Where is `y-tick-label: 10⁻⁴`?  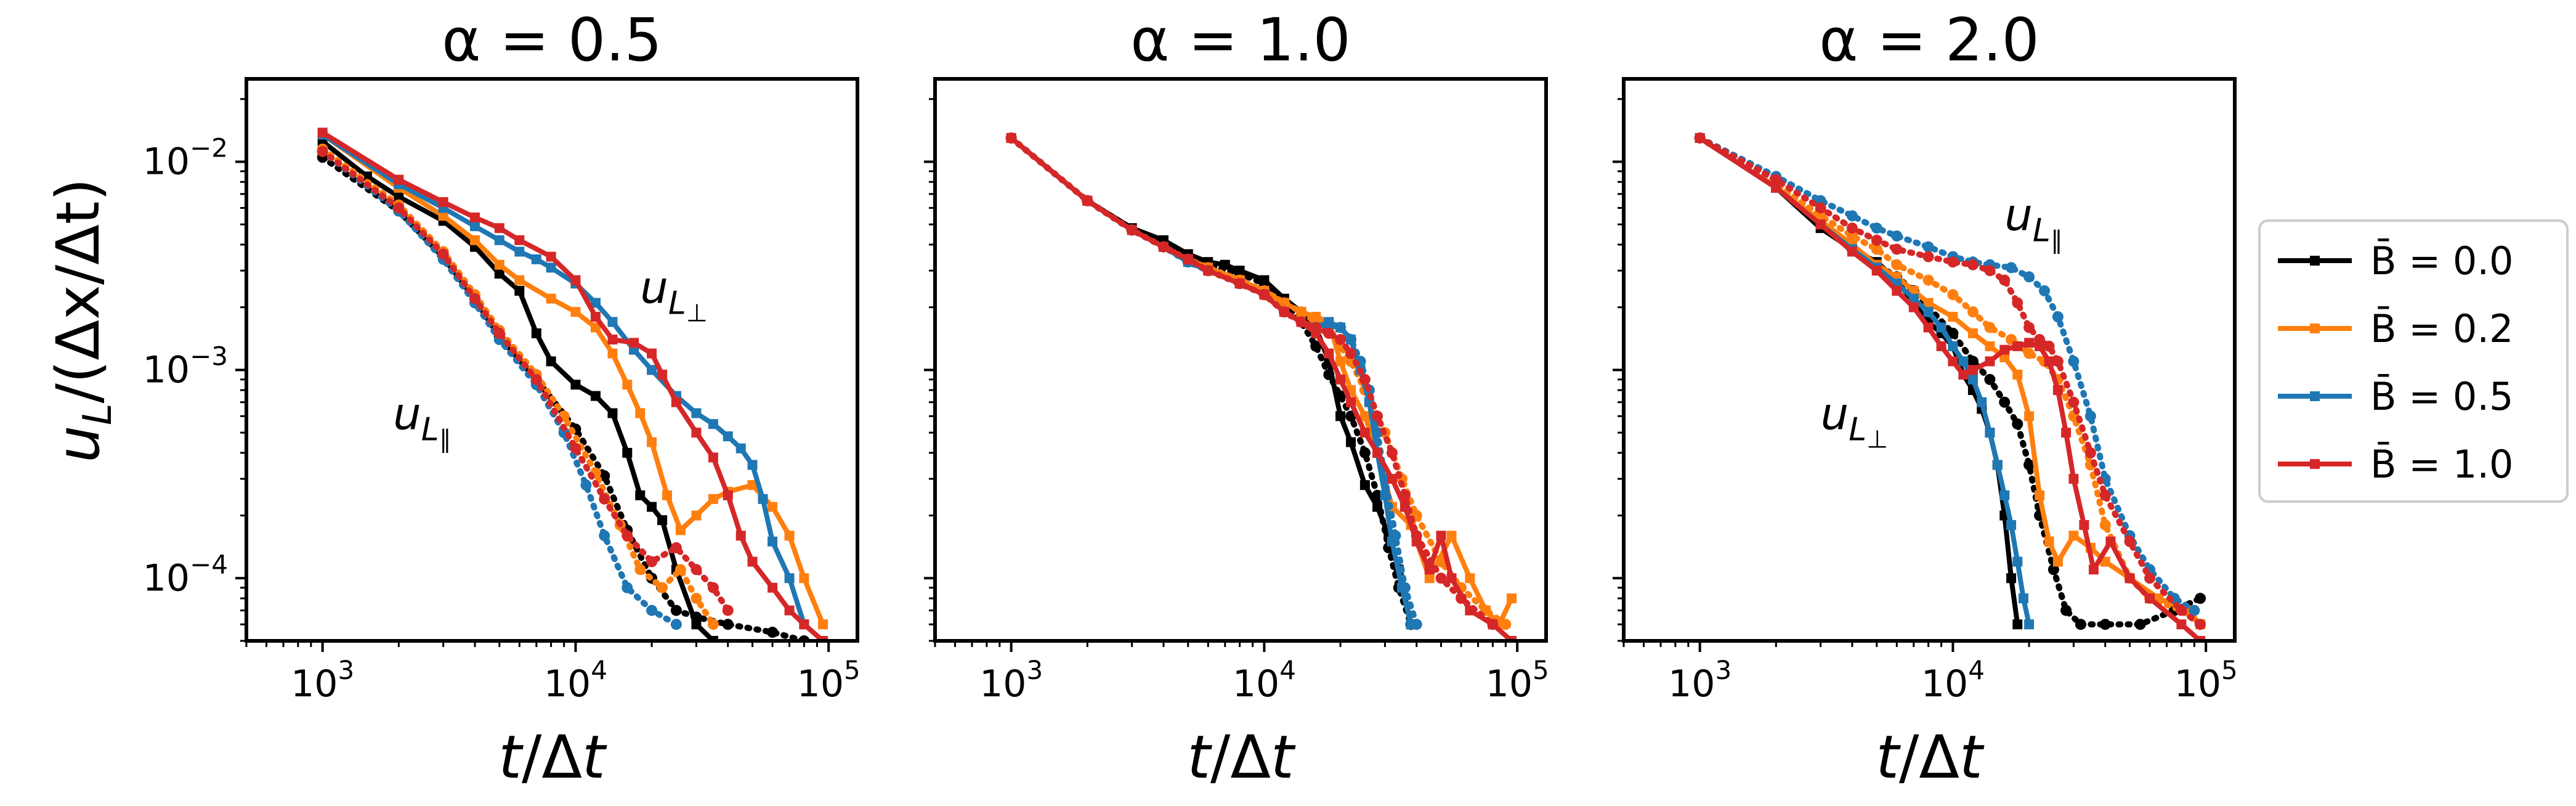
y-tick-label: 10⁻⁴ is located at coordinates (185, 574).